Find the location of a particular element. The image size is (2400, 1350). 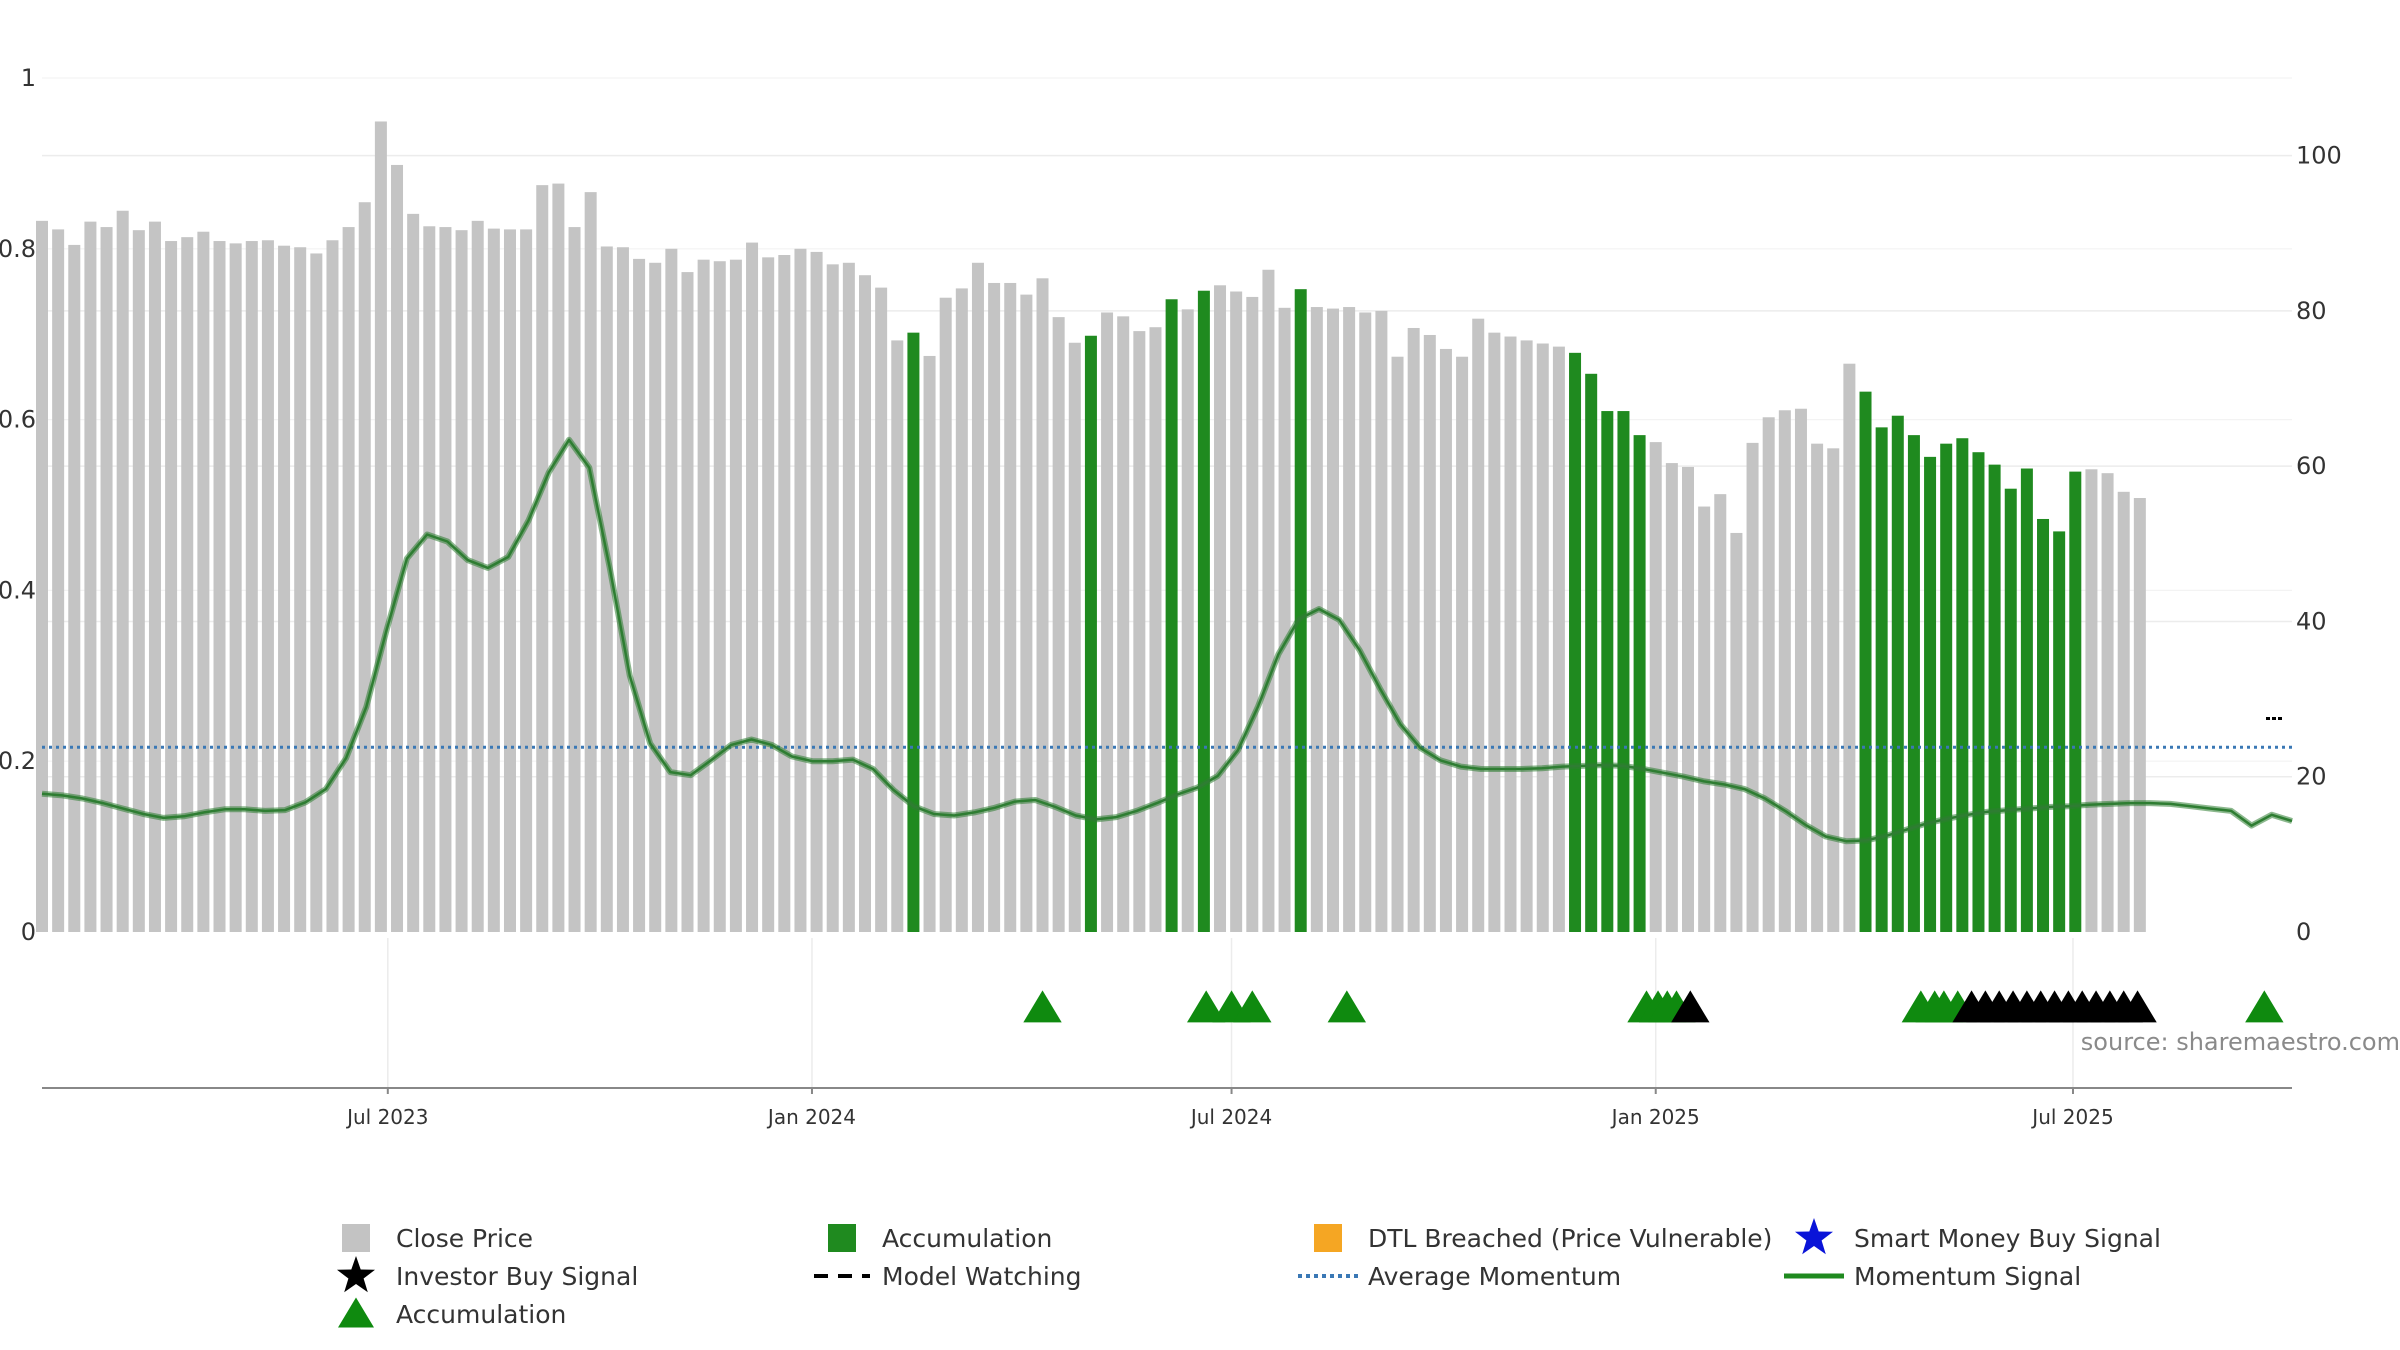

x-axis: Jul 2023 Jan 2024 Jul 2024 Jan 2025 Jul 2025 is located at coordinates (1167, 1108).